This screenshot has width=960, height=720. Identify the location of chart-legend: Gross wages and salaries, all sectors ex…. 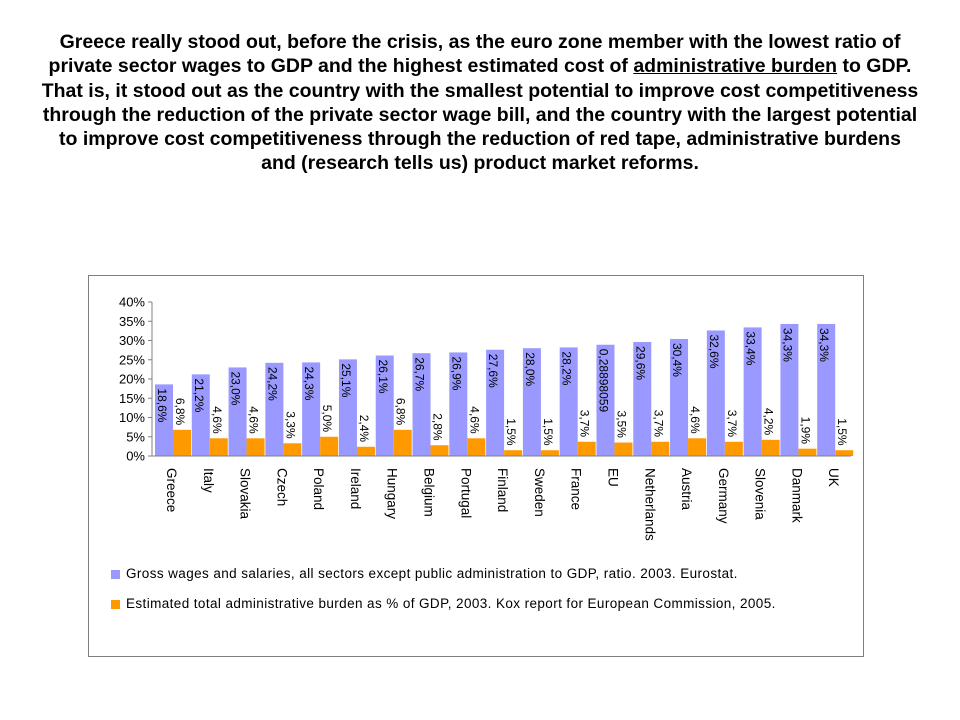
(479, 596).